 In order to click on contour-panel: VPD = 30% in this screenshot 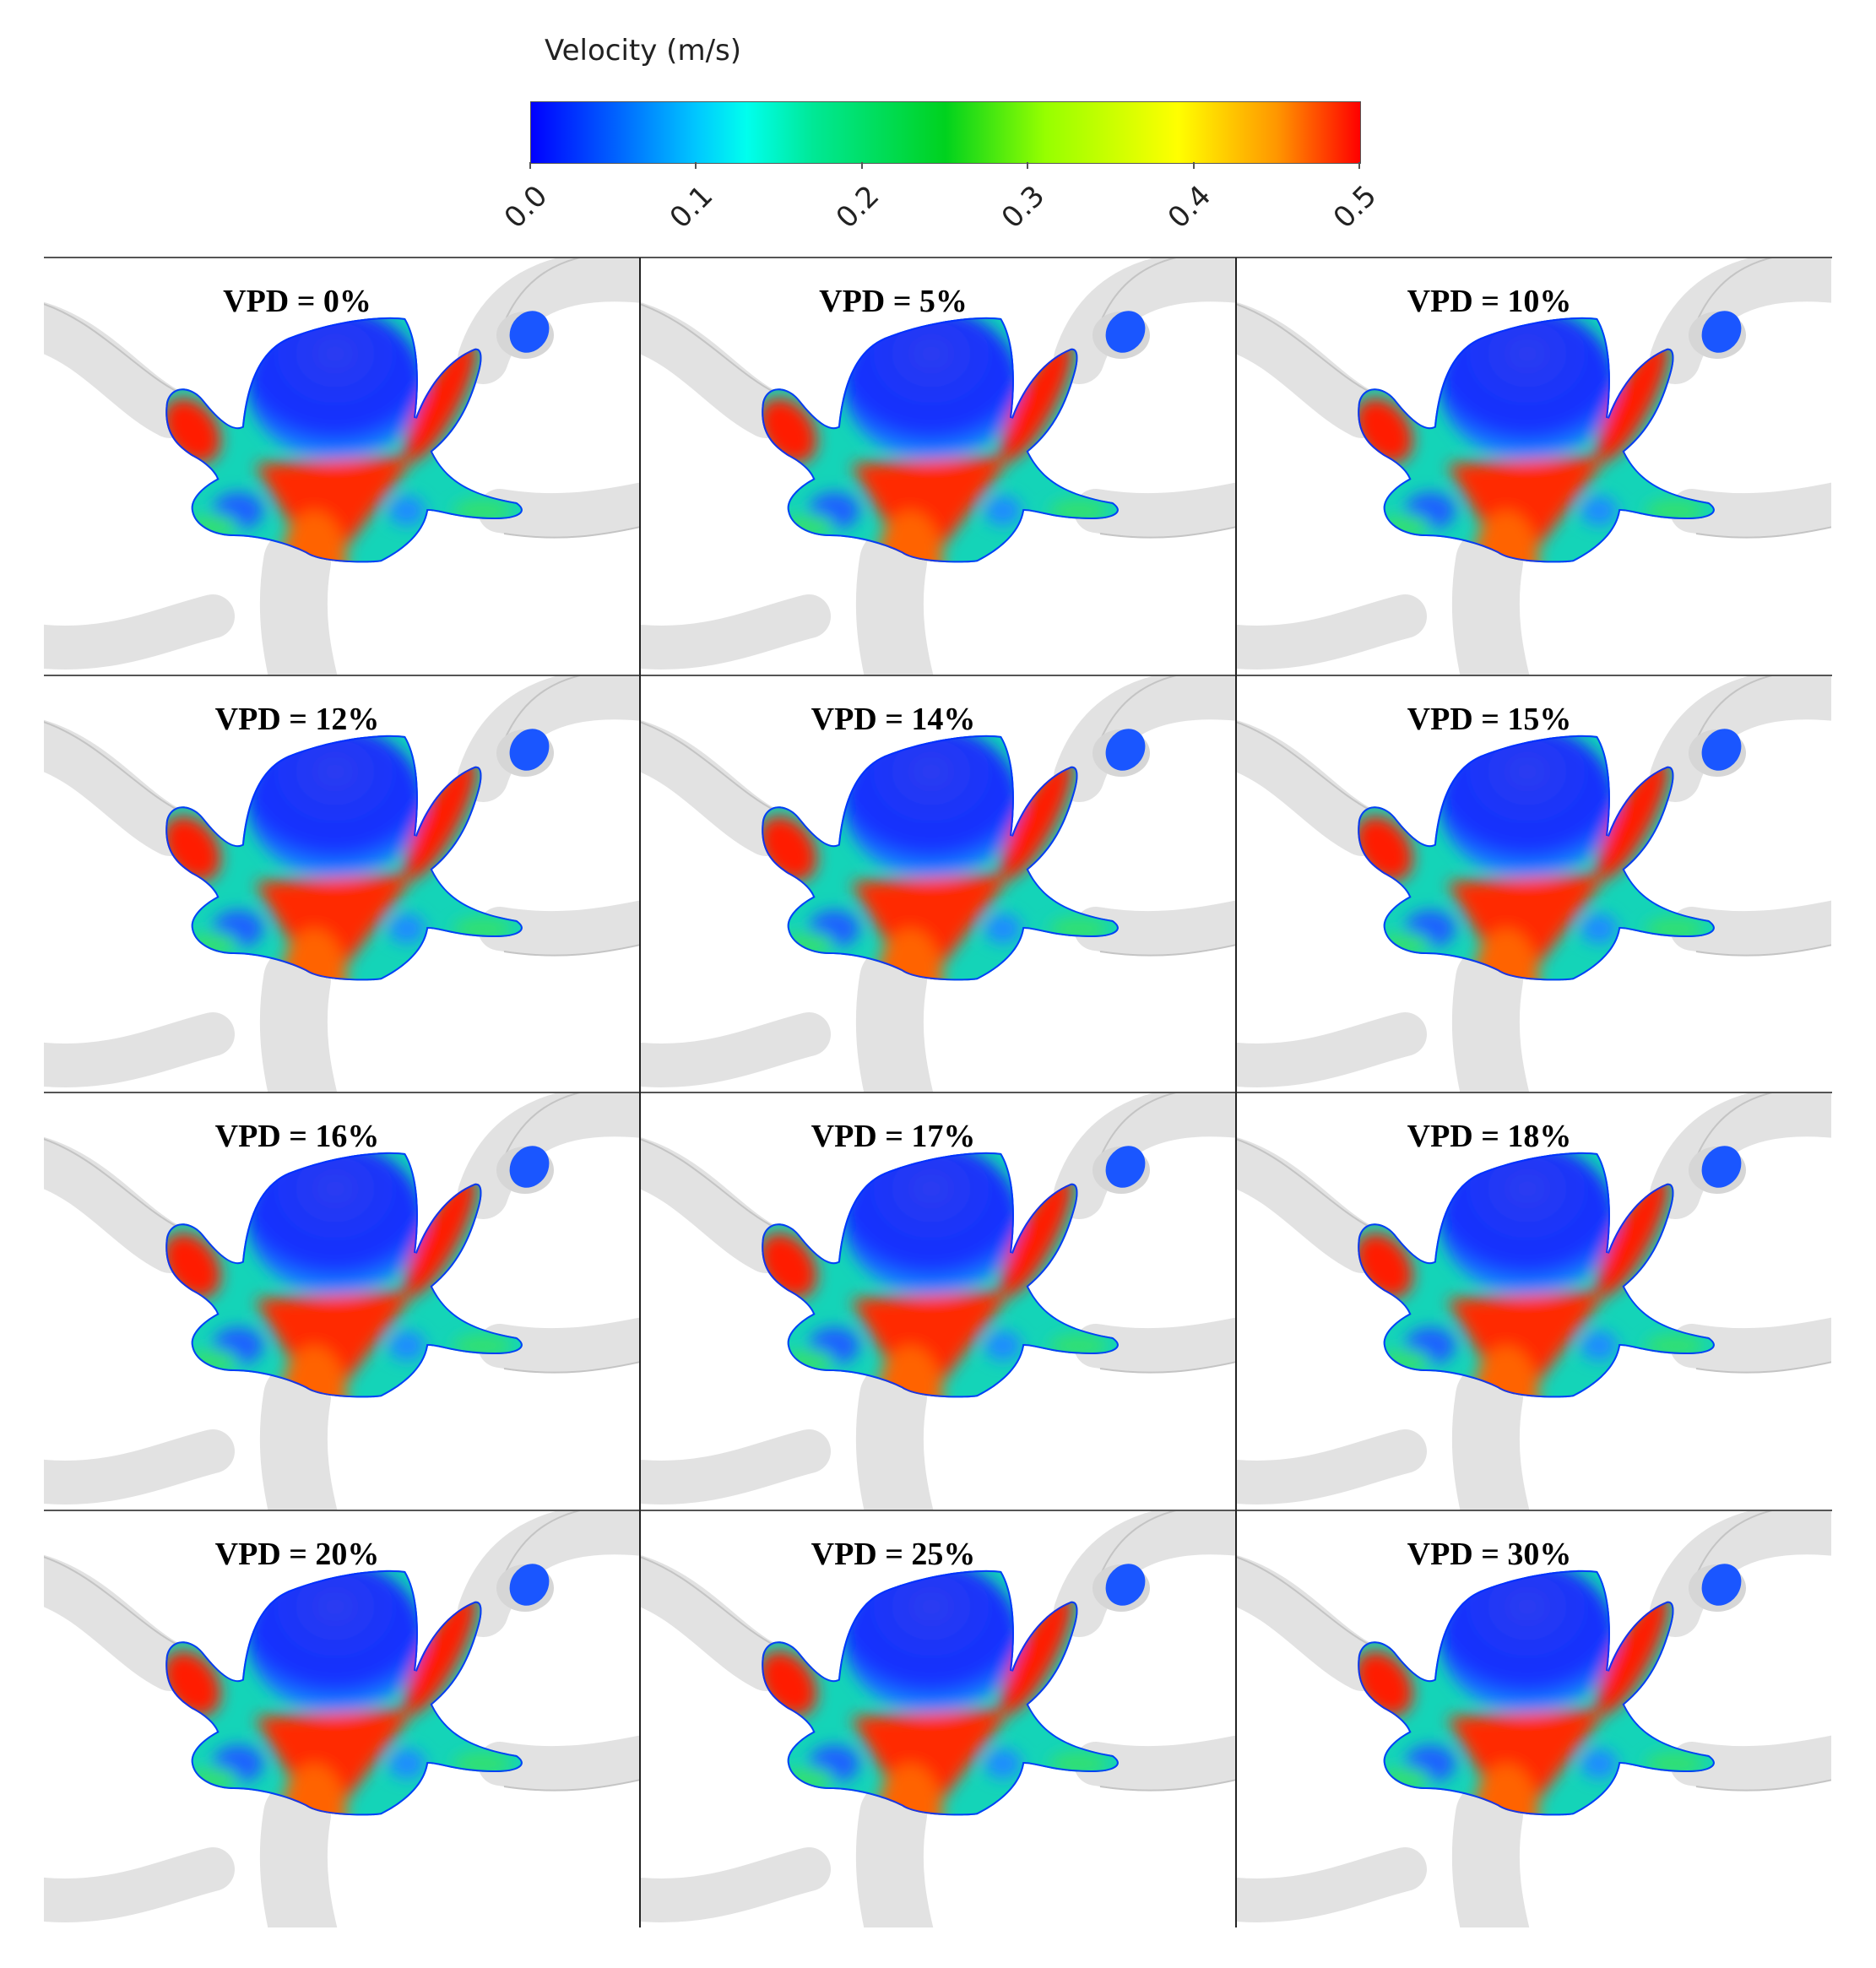, I will do `click(1533, 1719)`.